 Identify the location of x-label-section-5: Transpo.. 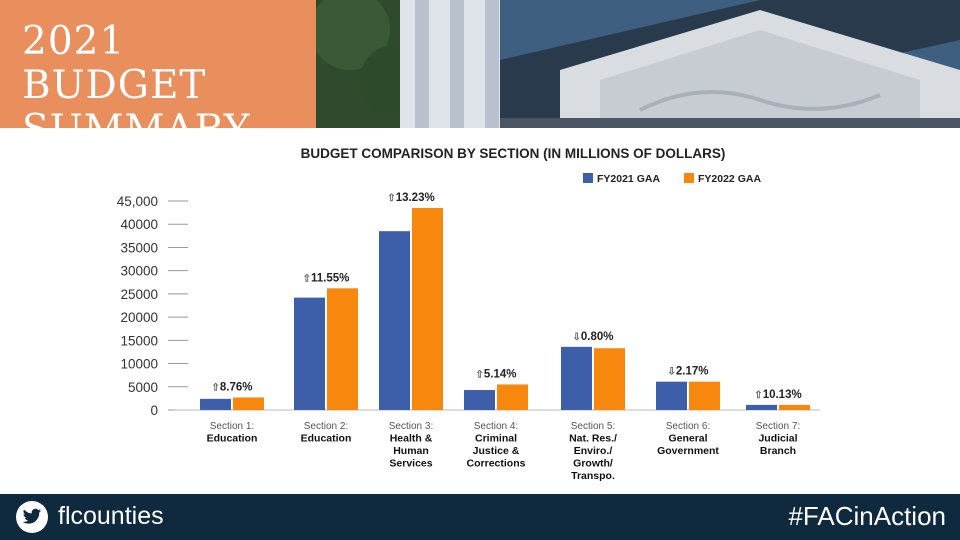
(593, 476).